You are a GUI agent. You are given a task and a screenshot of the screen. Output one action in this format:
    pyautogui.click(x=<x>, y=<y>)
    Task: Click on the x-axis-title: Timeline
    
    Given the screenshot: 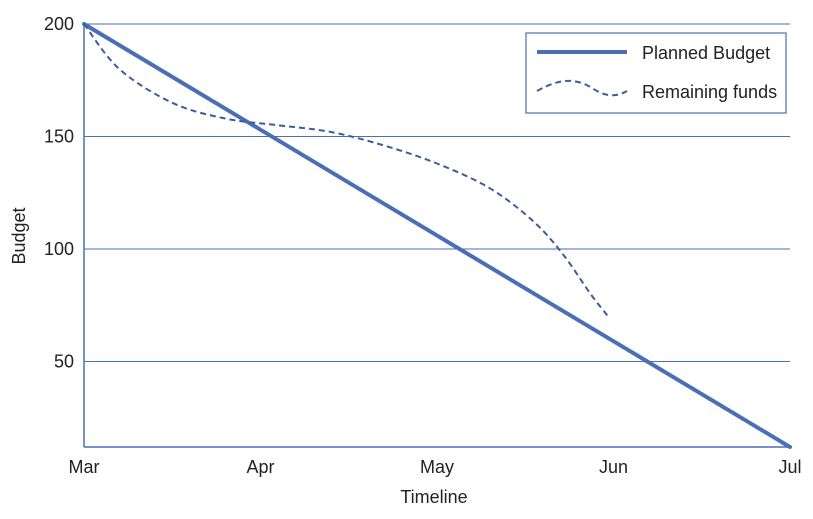 What is the action you would take?
    pyautogui.click(x=433, y=497)
    